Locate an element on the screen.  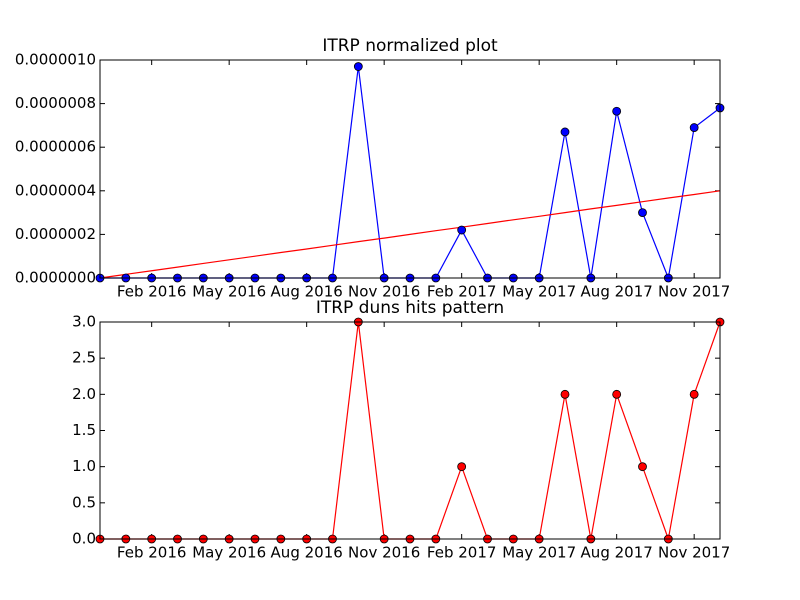
y-tick-label: 1.5 is located at coordinates (84, 430).